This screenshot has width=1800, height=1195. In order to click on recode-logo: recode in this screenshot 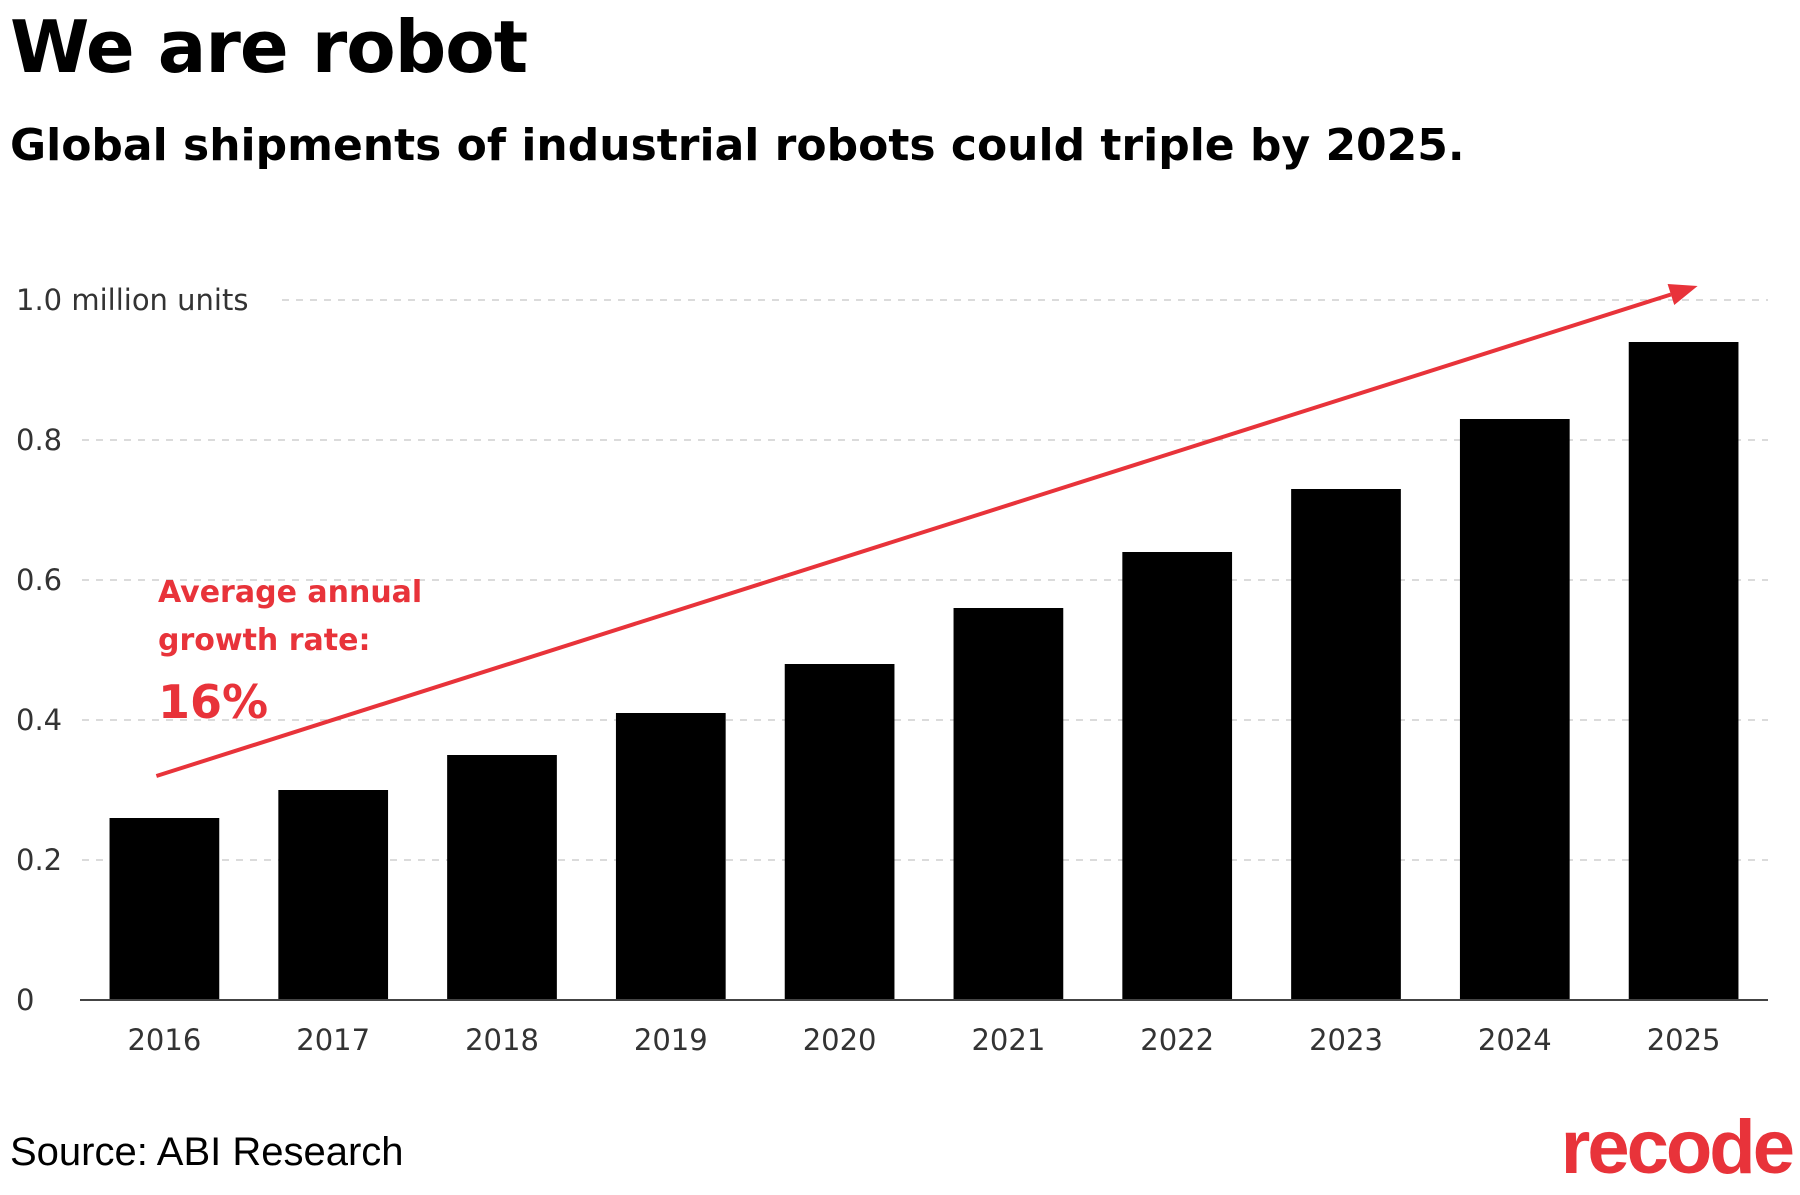, I will do `click(1677, 1147)`.